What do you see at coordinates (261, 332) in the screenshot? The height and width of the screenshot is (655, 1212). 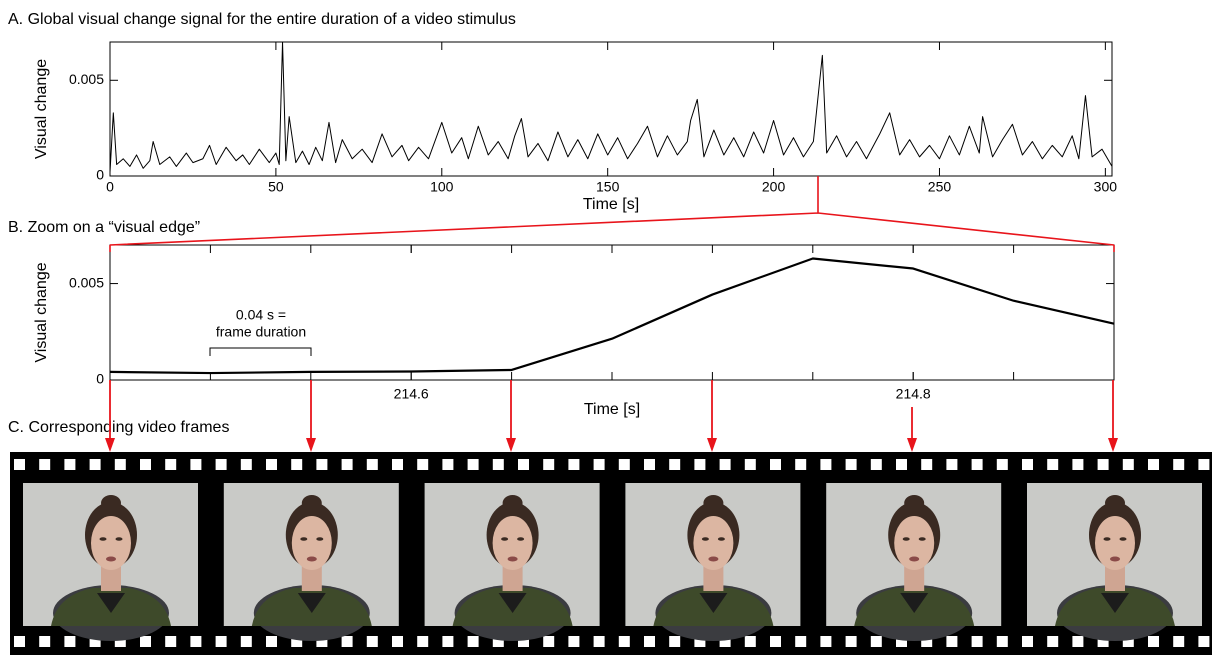 I see `annotation: frame duration` at bounding box center [261, 332].